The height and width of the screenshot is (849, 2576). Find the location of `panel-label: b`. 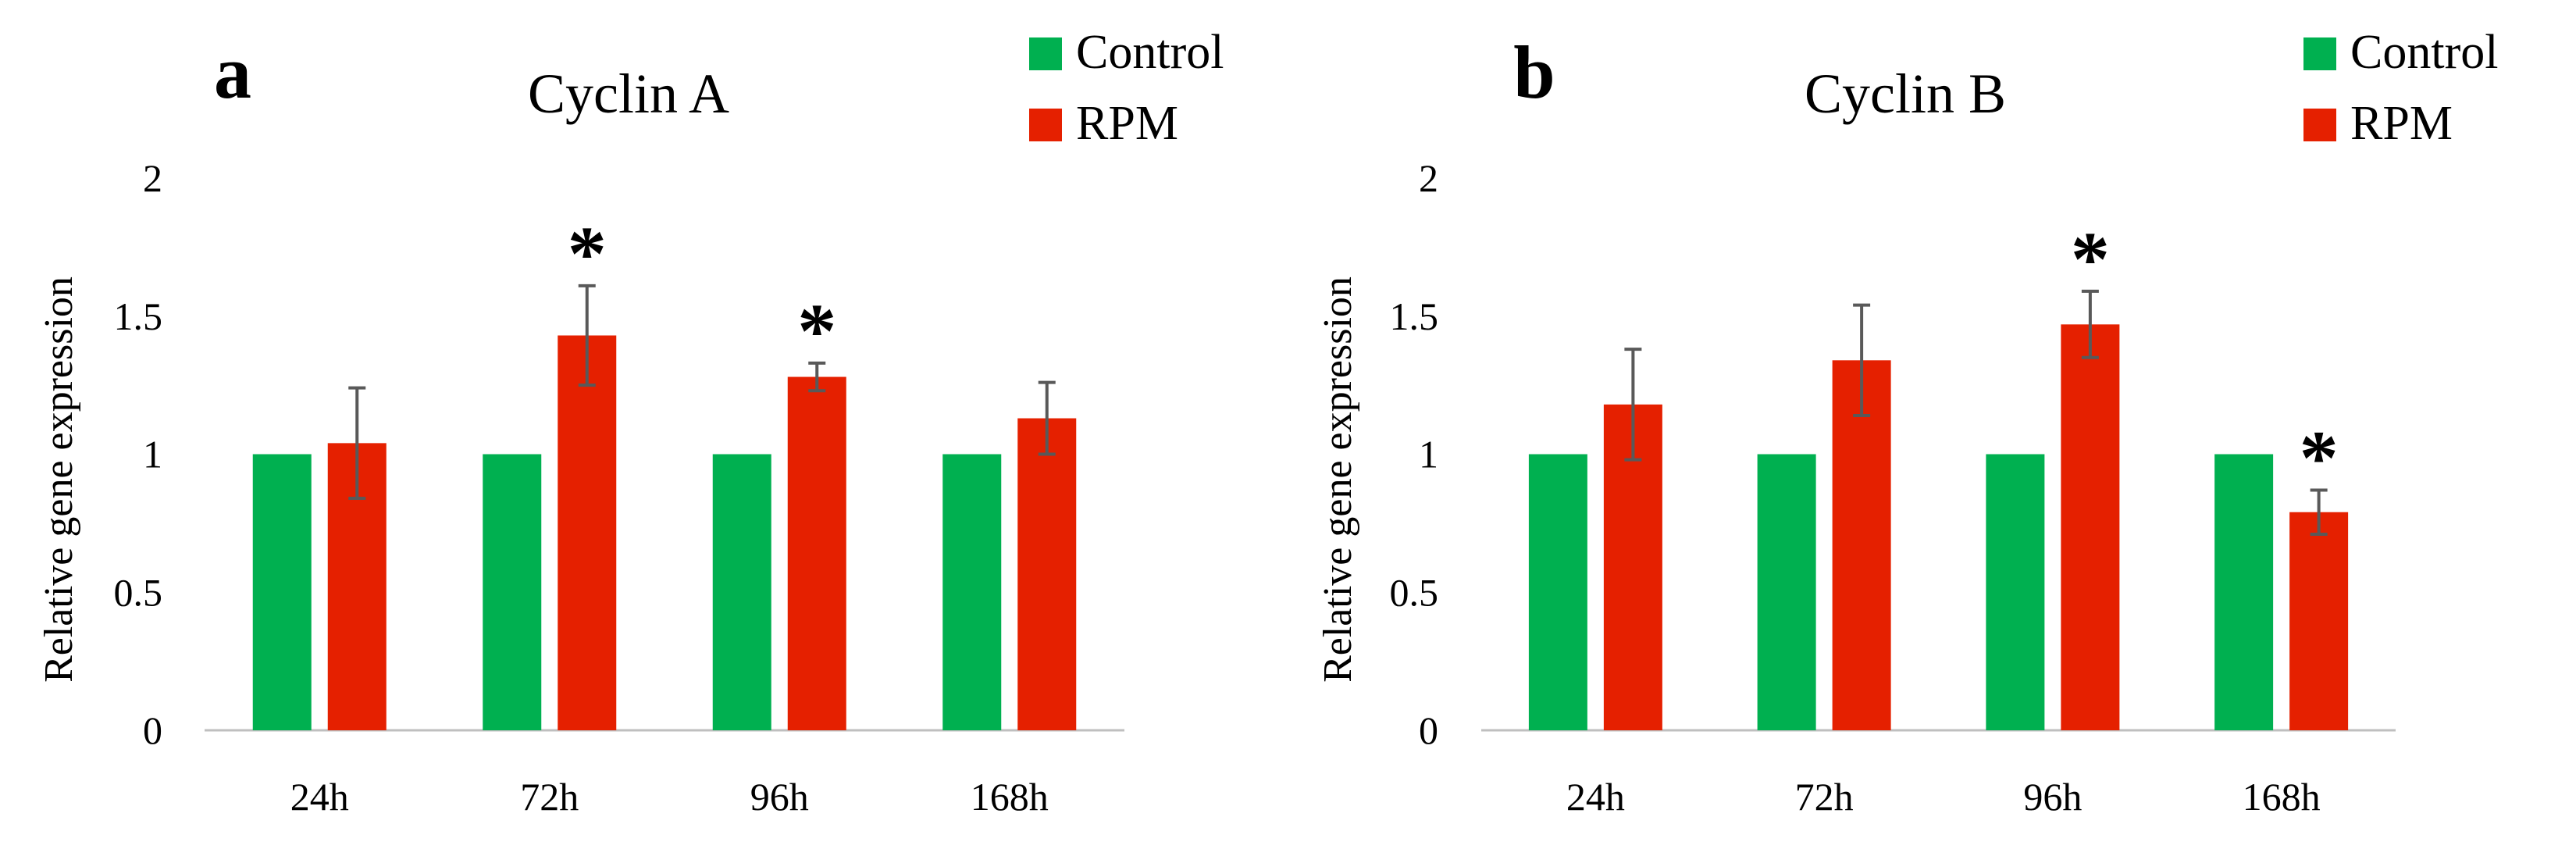

panel-label: b is located at coordinates (1534, 72).